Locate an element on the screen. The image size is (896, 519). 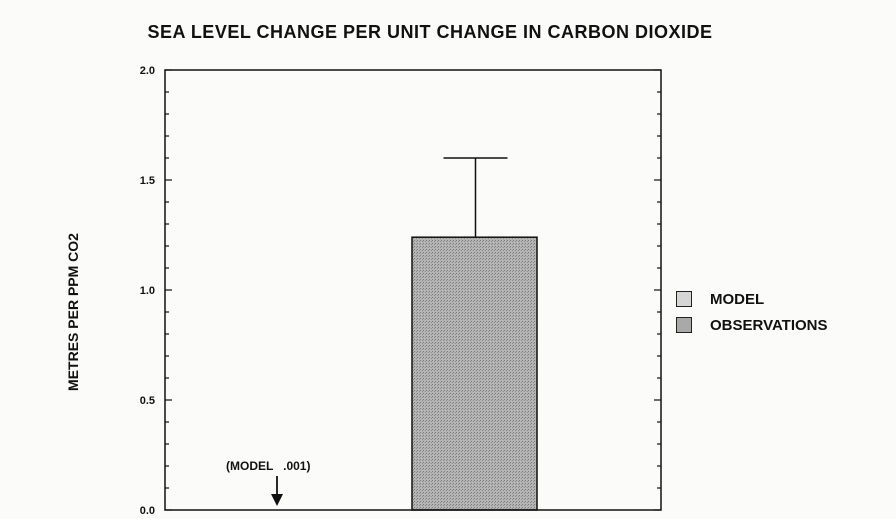
legend-label-observations: OBSERVATIONS is located at coordinates (769, 325).